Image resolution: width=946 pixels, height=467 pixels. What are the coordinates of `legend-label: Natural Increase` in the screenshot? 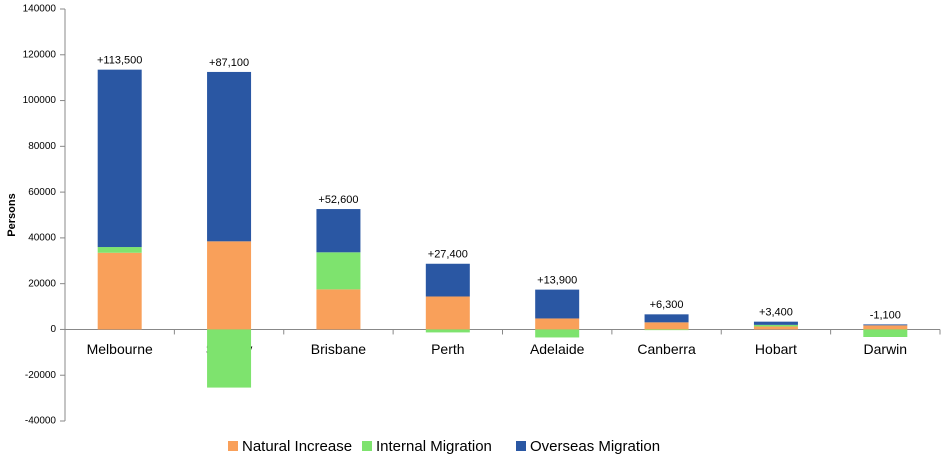 It's located at (297, 446).